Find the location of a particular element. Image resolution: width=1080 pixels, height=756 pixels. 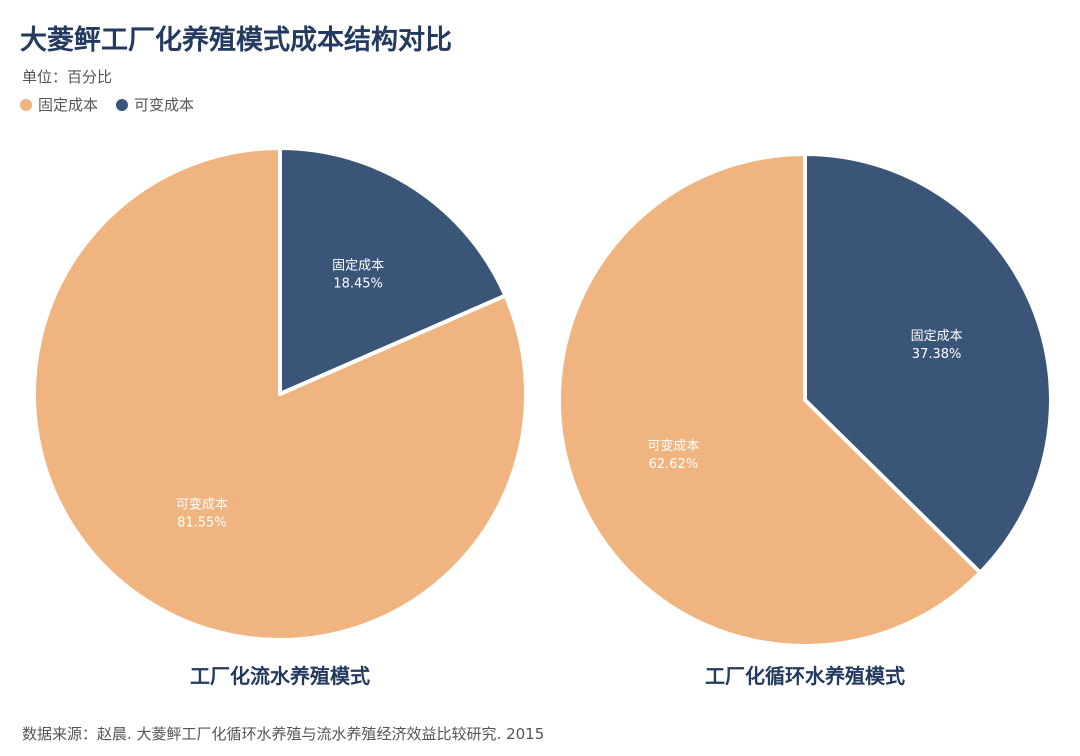

legend: 固定成本 可变成本 is located at coordinates (116, 104).